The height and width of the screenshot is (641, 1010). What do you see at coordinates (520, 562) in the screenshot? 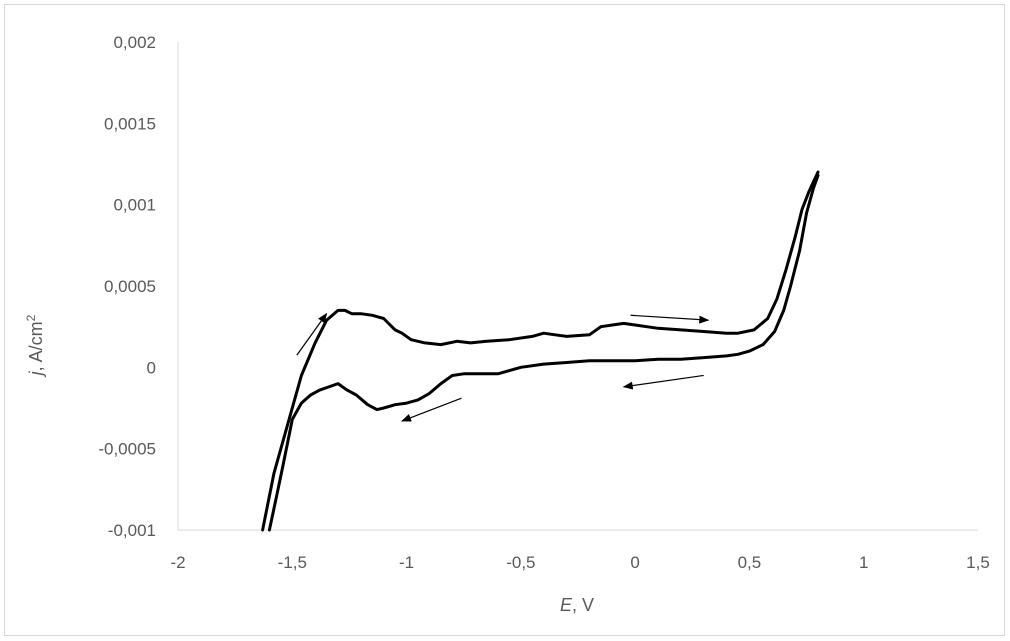
I see `x-tick-label: -0,5` at bounding box center [520, 562].